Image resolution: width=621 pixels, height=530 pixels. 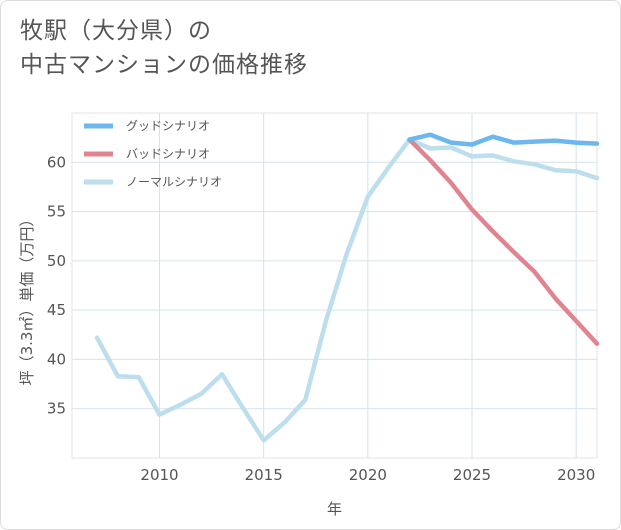 What do you see at coordinates (56, 359) in the screenshot?
I see `y-tick-label: 40` at bounding box center [56, 359].